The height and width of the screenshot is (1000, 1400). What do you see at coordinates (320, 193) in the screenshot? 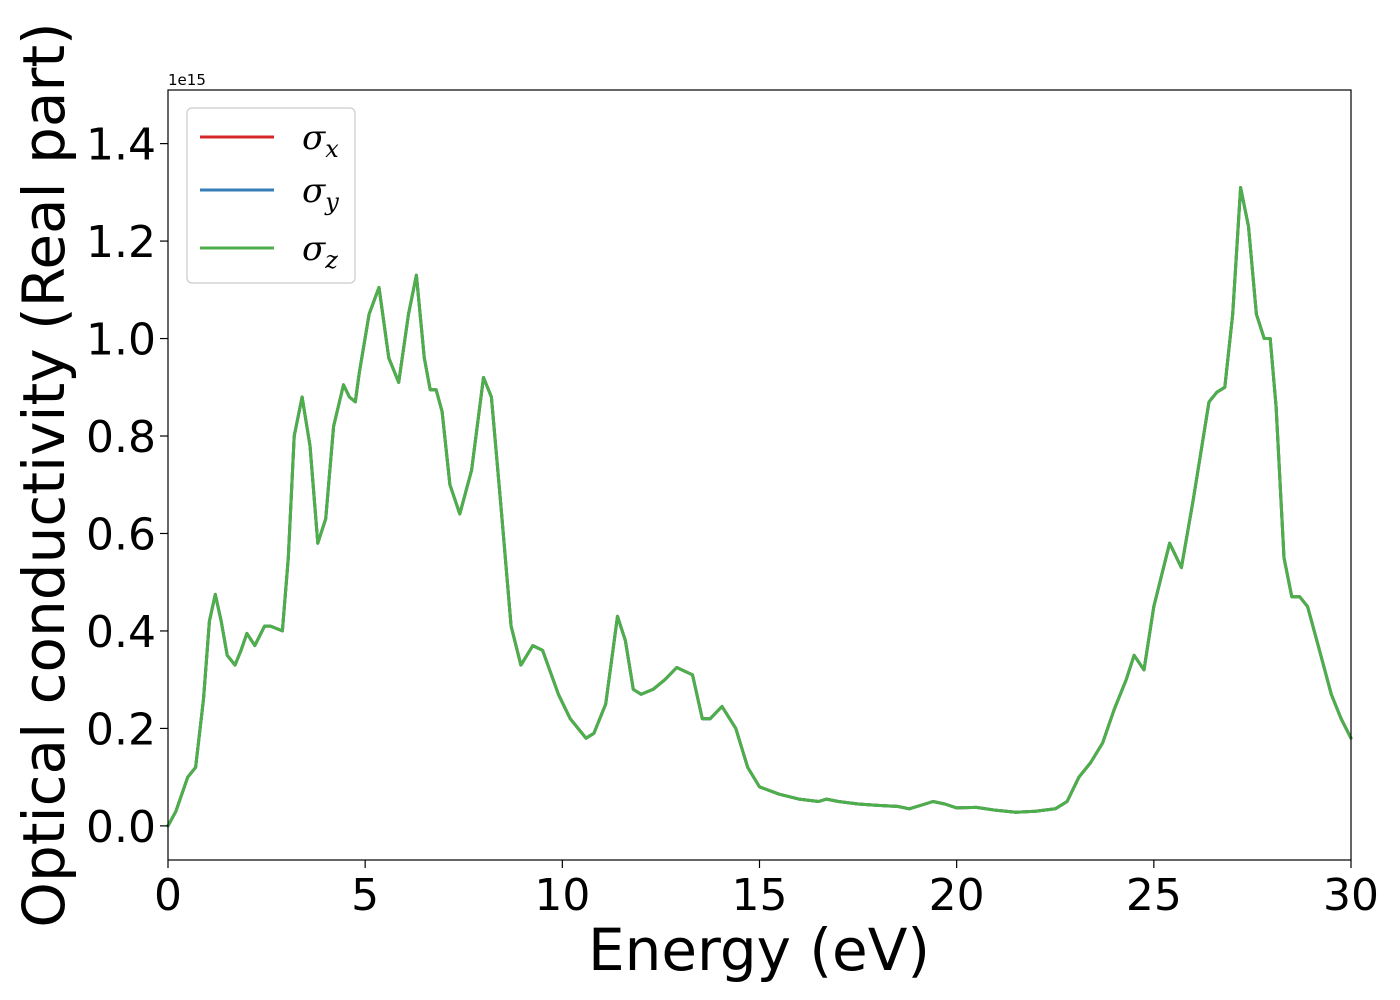
I see `legend-label-y: σy` at bounding box center [320, 193].